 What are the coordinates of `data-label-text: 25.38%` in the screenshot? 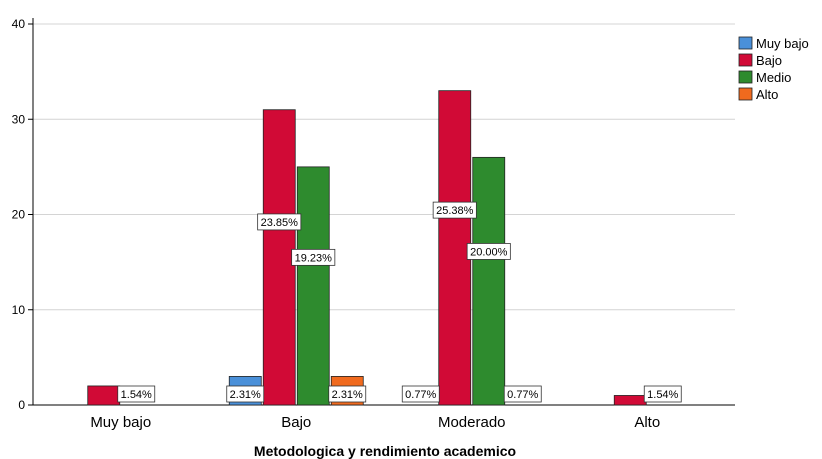 It's located at (455, 211).